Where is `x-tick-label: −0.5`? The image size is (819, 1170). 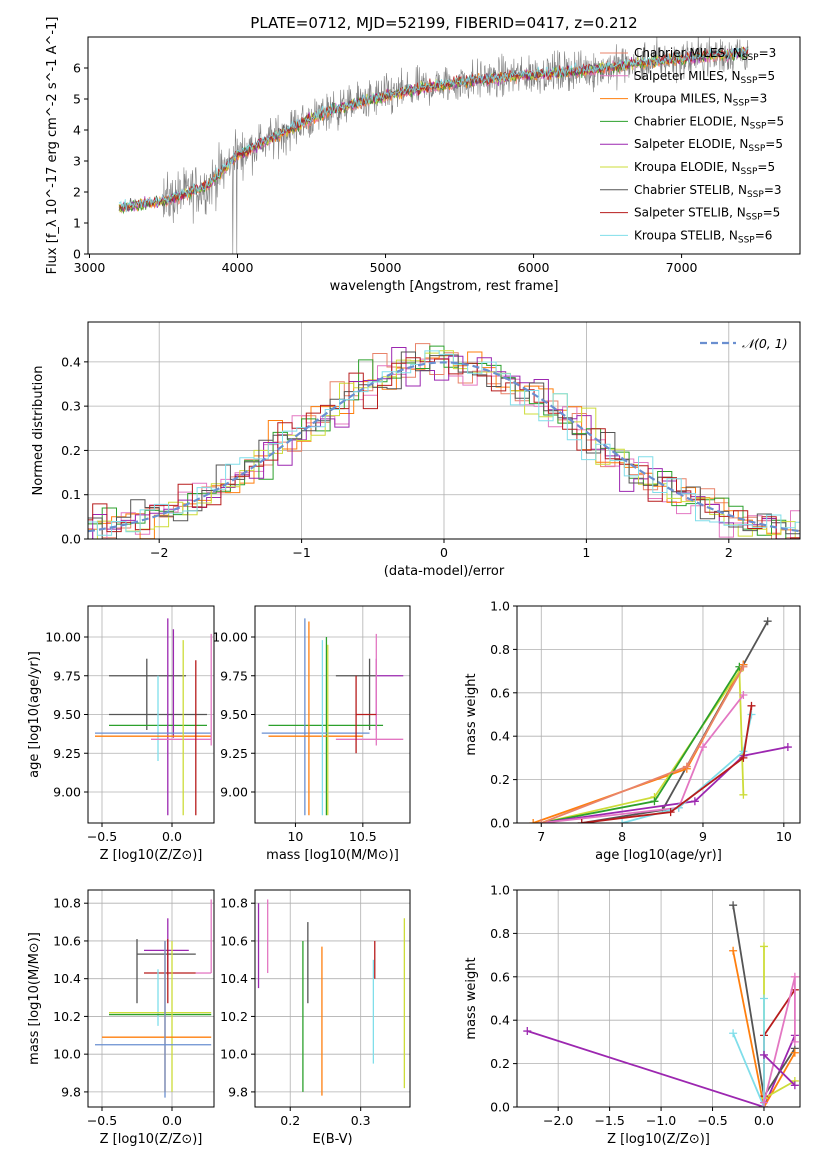 x-tick-label: −0.5 is located at coordinates (712, 1120).